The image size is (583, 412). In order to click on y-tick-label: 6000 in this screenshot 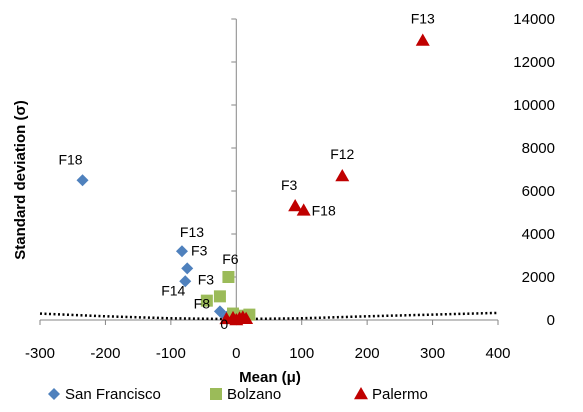, I will do `click(538, 191)`.